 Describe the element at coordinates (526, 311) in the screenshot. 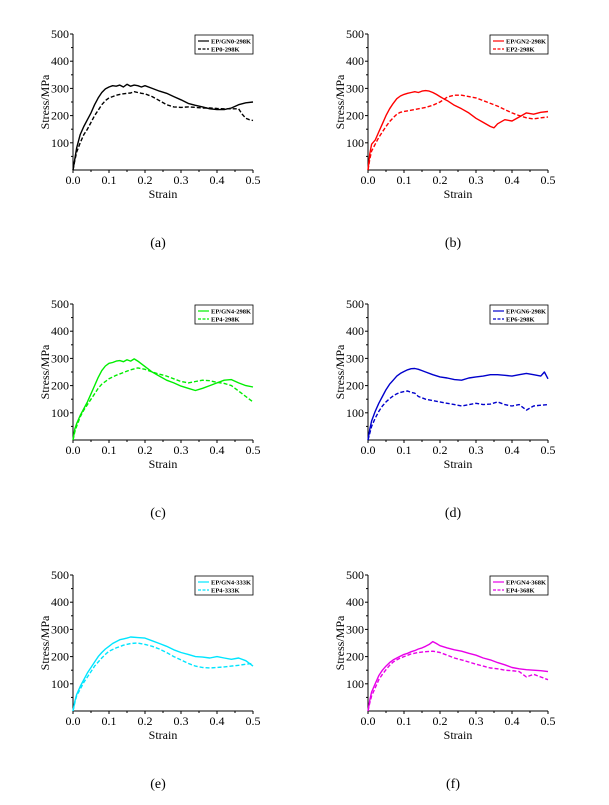

I see `legend-label: EP/GN6-298K` at that location.